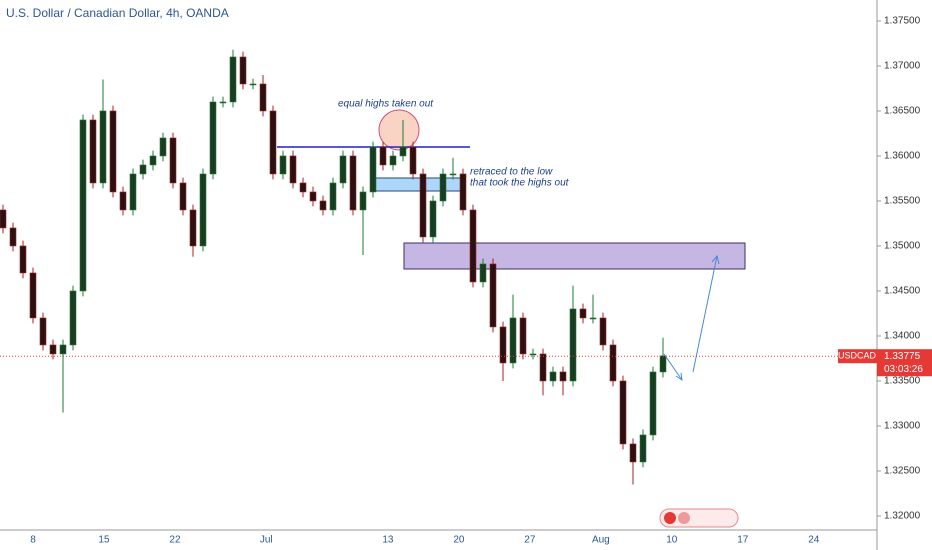 The width and height of the screenshot is (932, 550). I want to click on x-tick-label: 20, so click(459, 540).